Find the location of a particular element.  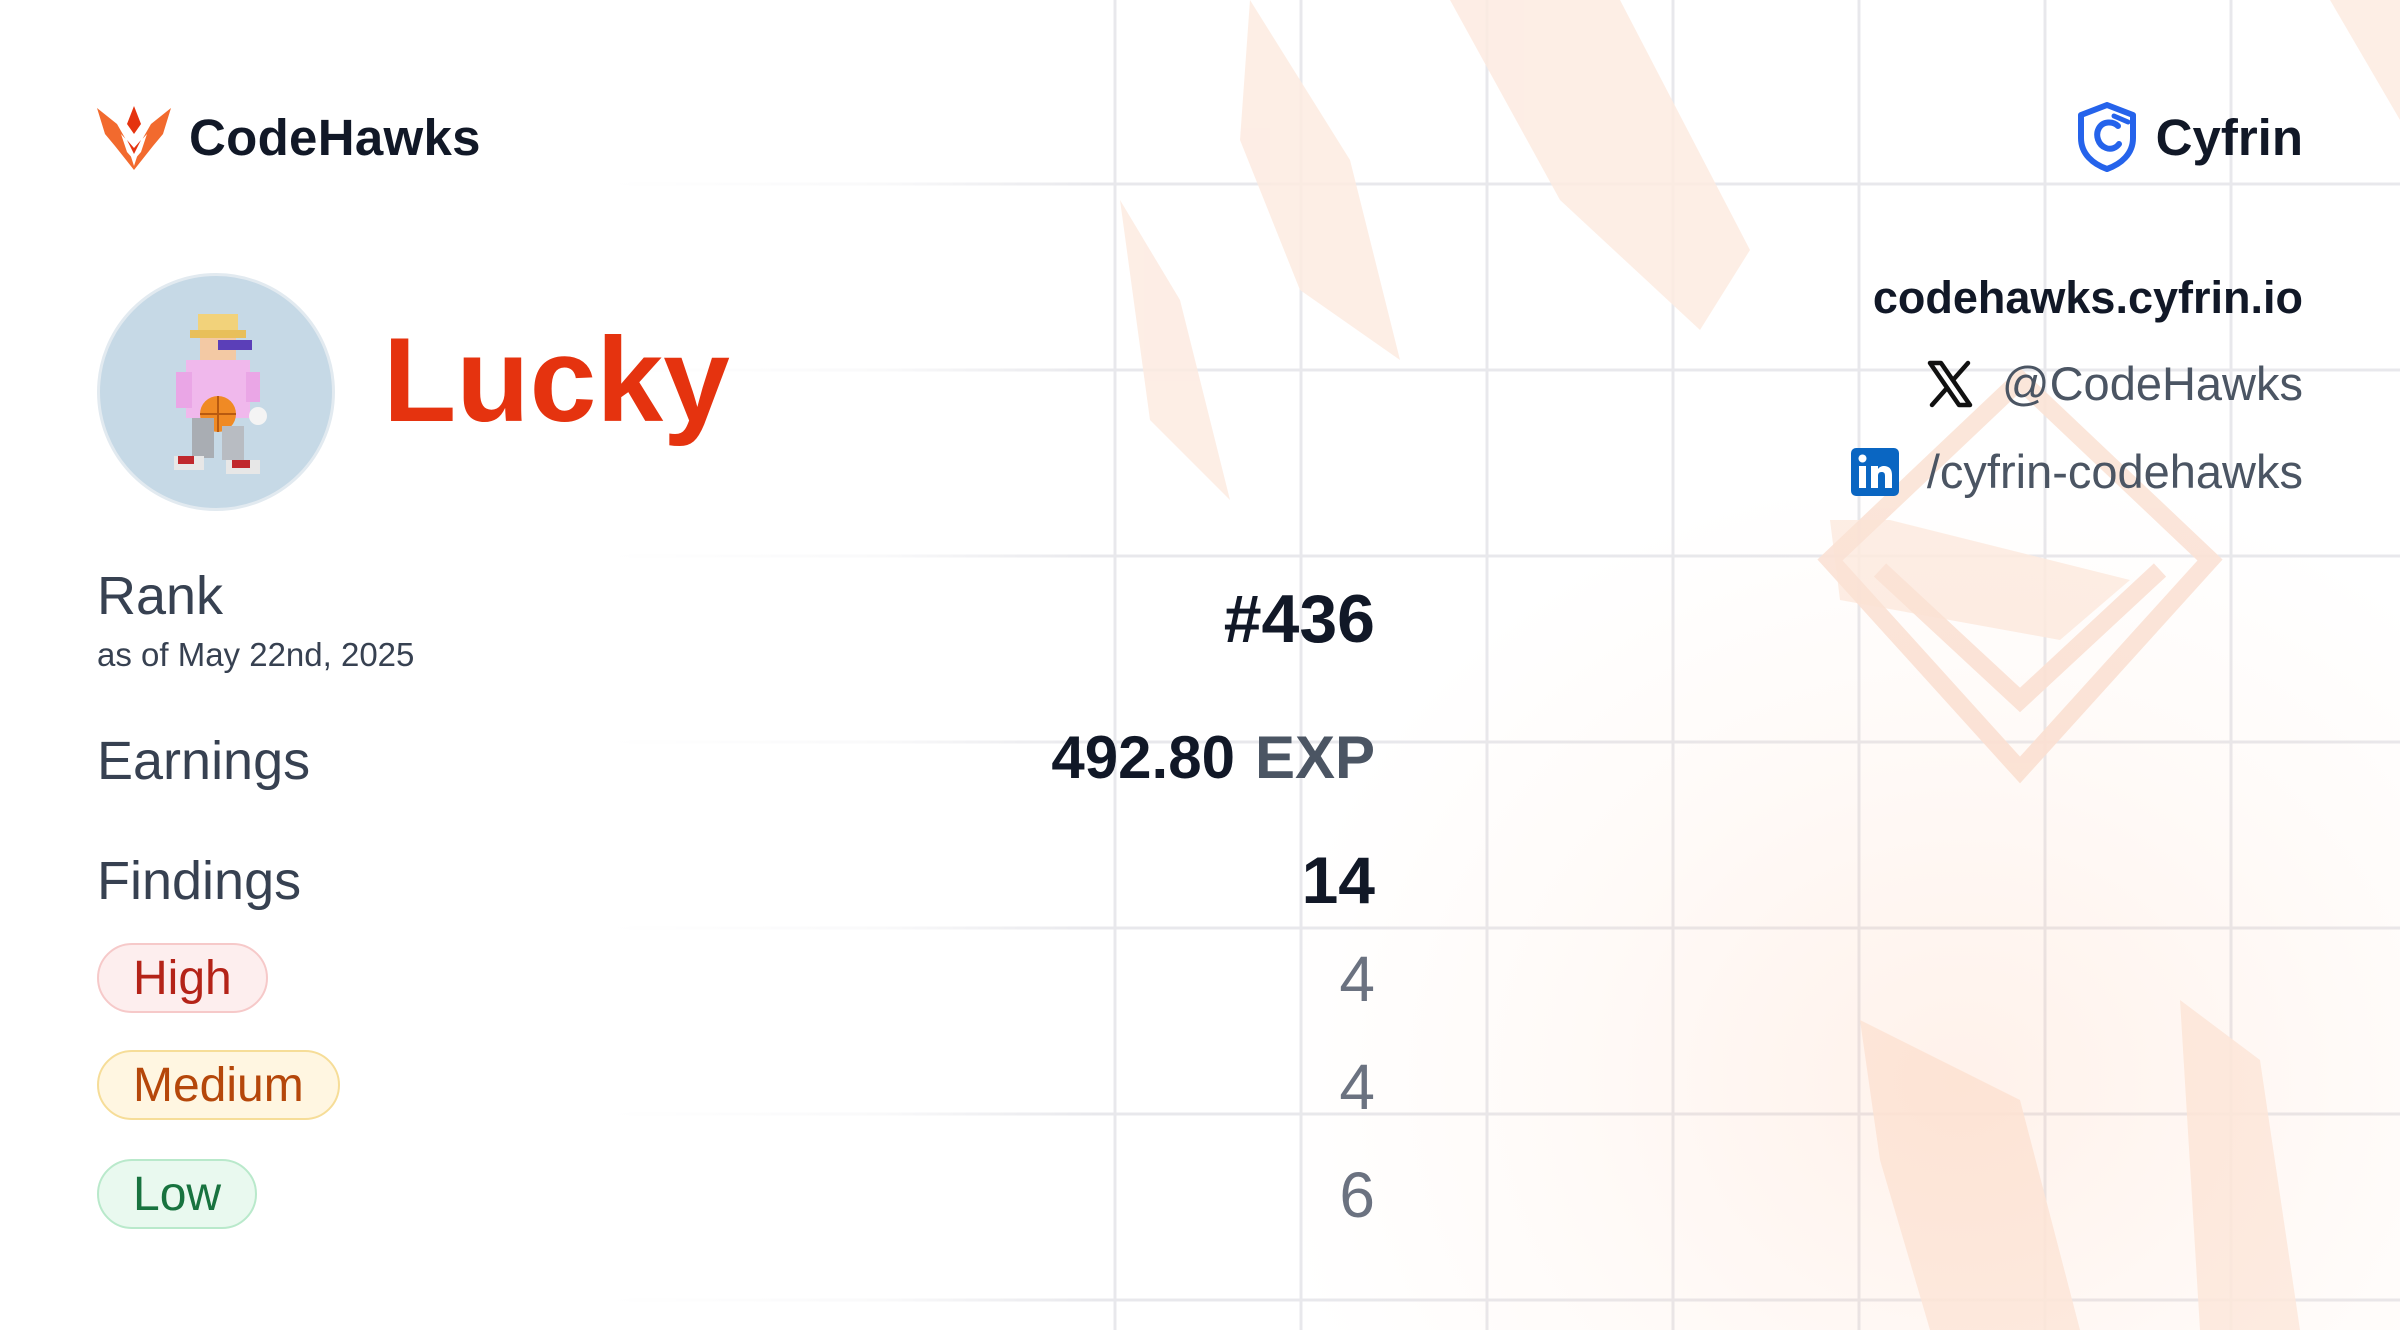

linkedin-social-link: /cyfrin-codehawks is located at coordinates (2076, 471).